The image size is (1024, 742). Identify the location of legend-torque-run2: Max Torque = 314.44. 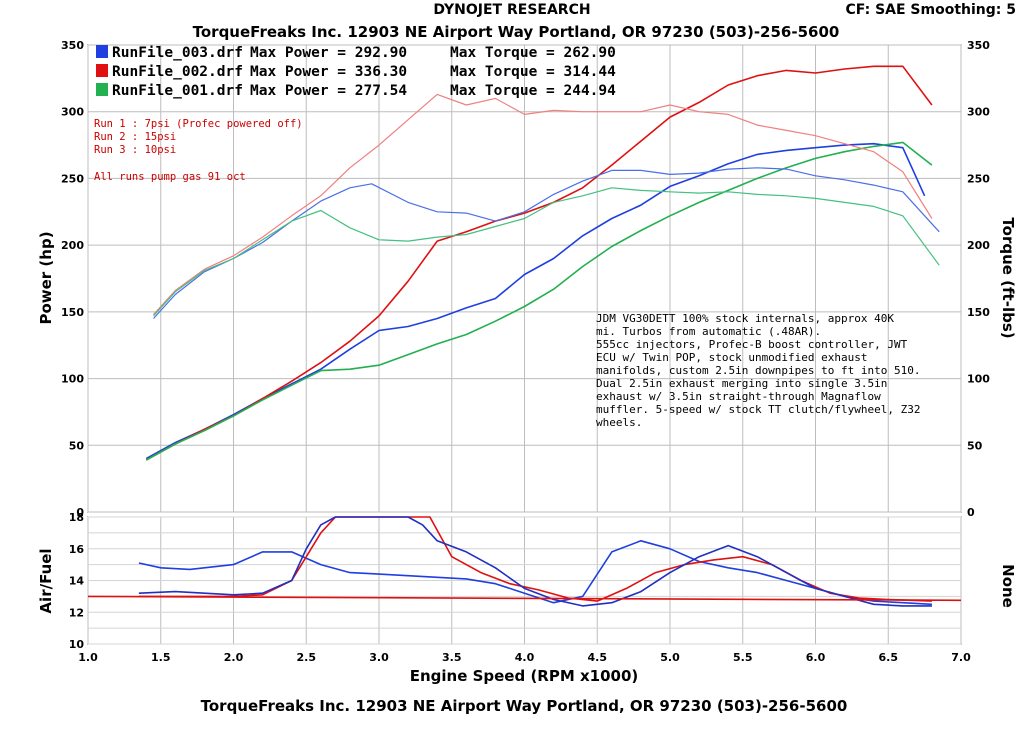
(533, 72).